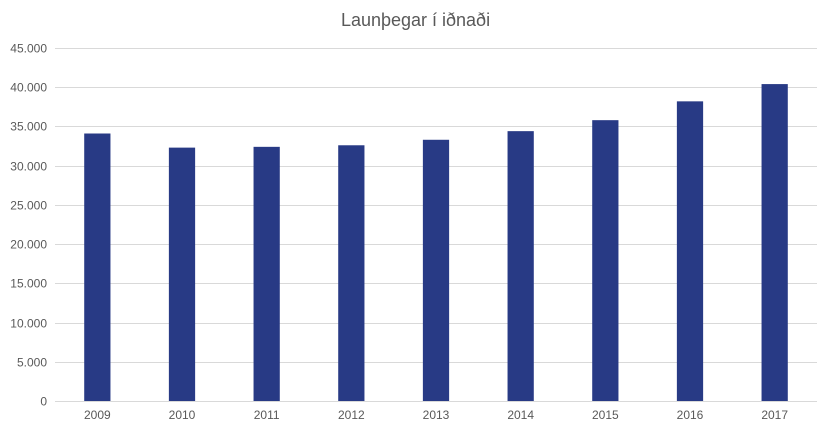 This screenshot has height=431, width=831. What do you see at coordinates (28, 324) in the screenshot?
I see `y-tick-label: 10.000` at bounding box center [28, 324].